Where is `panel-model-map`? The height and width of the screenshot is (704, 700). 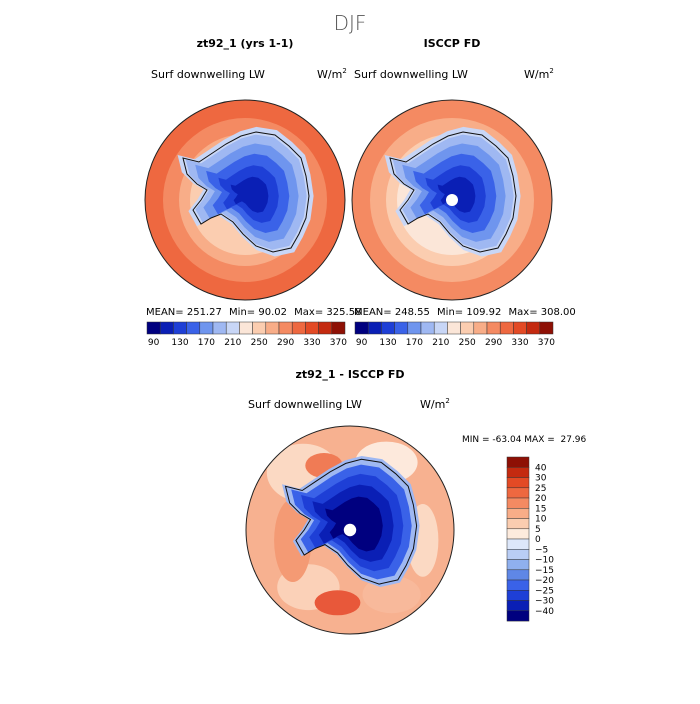
panel-model-map is located at coordinates (245, 200).